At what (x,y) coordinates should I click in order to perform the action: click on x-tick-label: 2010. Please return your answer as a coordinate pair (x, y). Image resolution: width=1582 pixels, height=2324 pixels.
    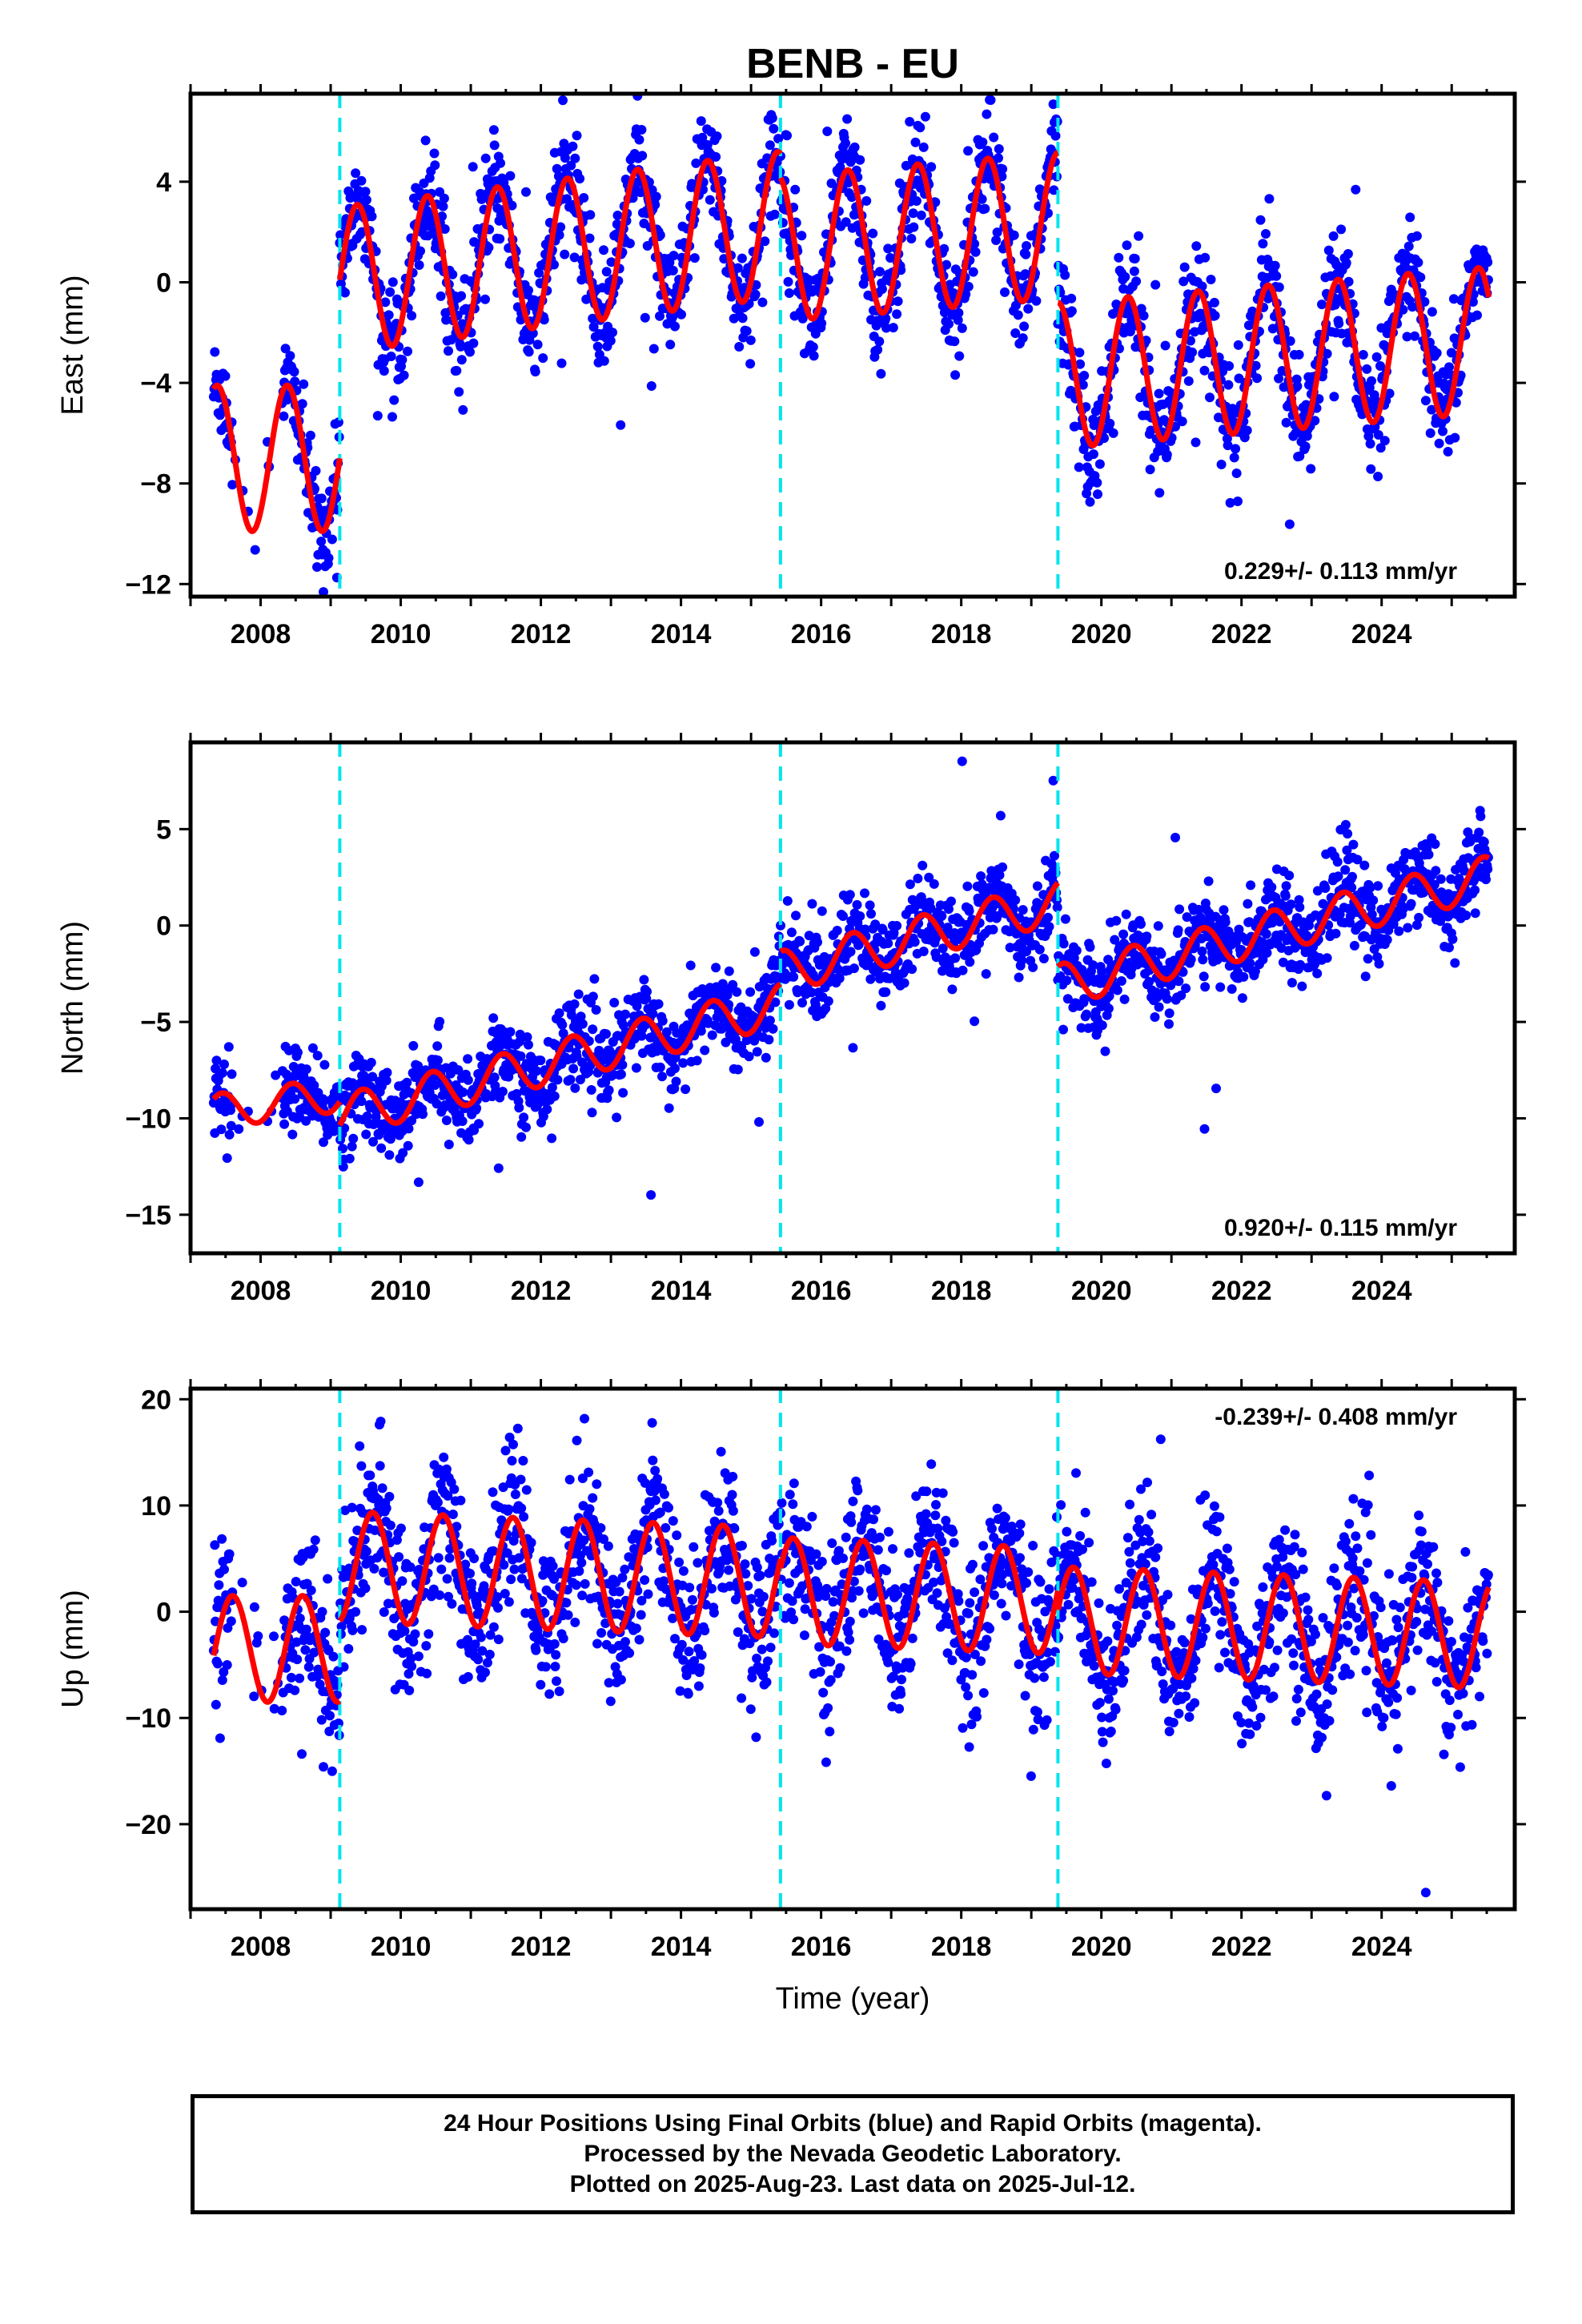
    Looking at the image, I should click on (402, 634).